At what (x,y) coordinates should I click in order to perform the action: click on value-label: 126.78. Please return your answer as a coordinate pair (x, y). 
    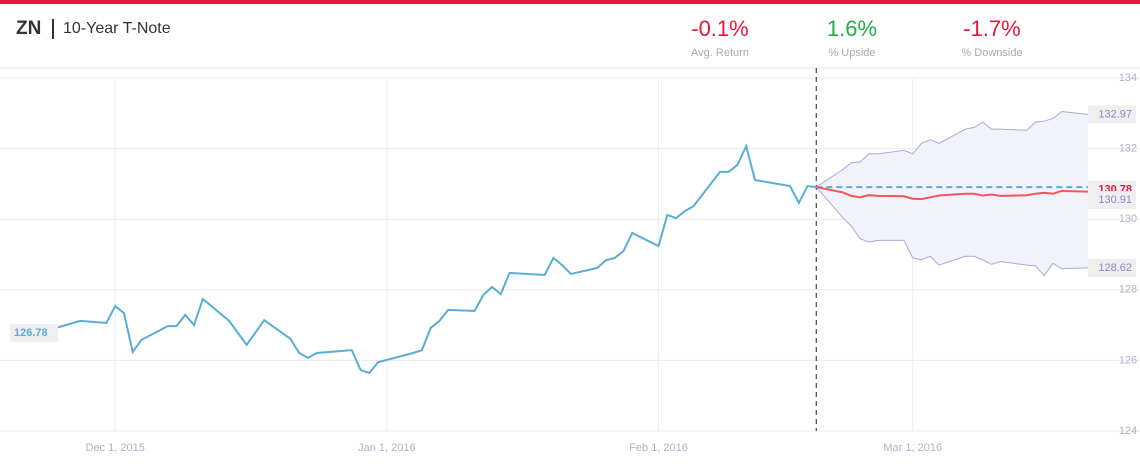
    Looking at the image, I should click on (31, 333).